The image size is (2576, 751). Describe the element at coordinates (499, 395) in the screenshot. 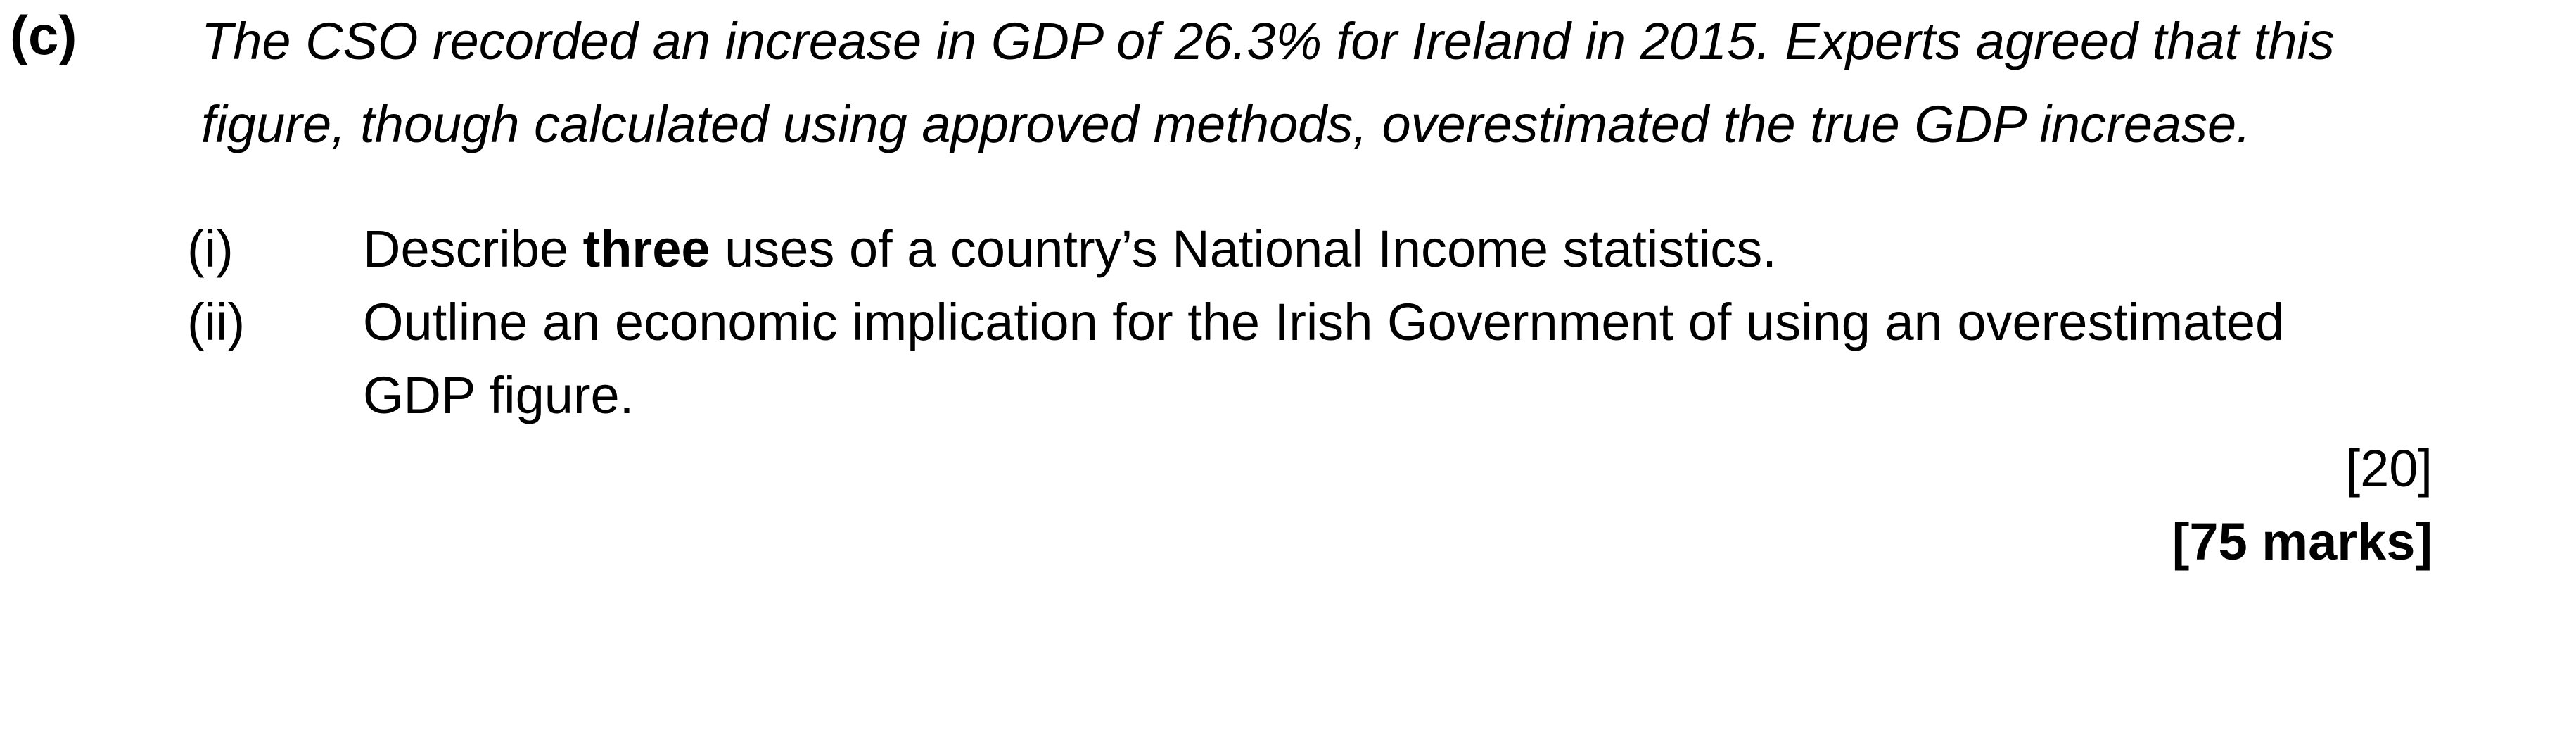

I see `part-ii-text-line-2: GDP figure.` at that location.